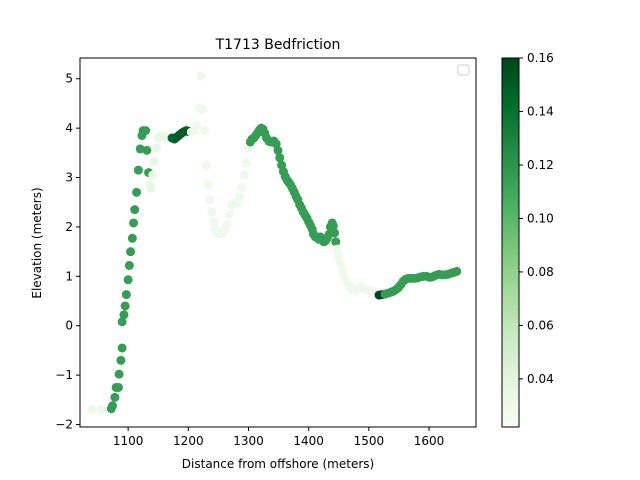 This screenshot has height=480, width=640. Describe the element at coordinates (248, 441) in the screenshot. I see `x-tick-label: 1300` at that location.